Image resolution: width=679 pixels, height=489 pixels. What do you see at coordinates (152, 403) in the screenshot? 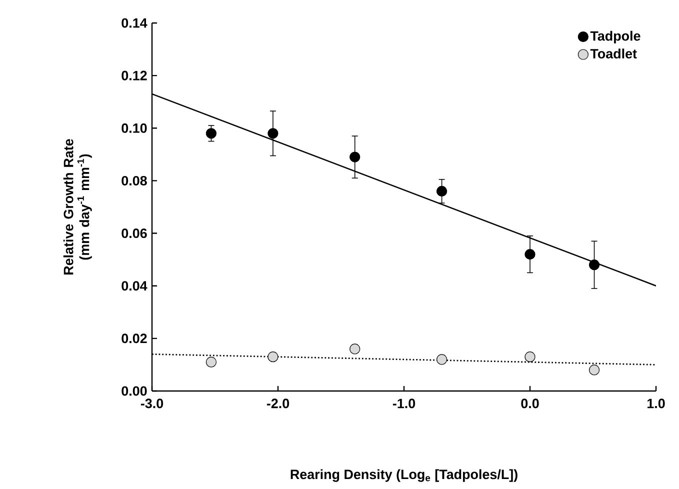
I see `x-tick-label: -3.0` at bounding box center [152, 403].